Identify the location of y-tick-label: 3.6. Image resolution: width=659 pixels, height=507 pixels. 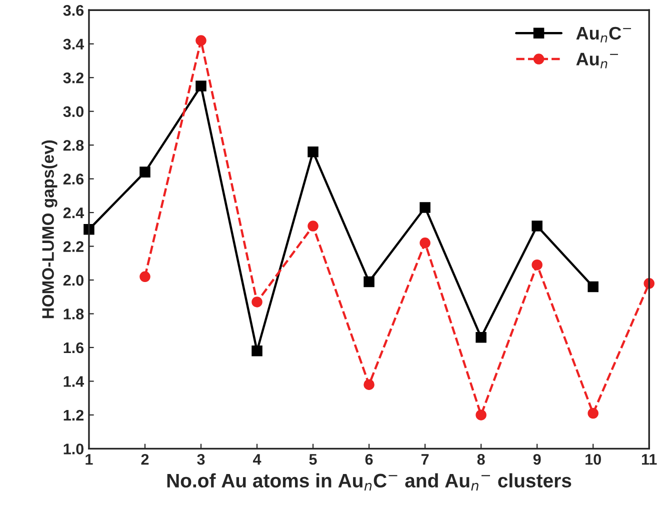
(73, 10).